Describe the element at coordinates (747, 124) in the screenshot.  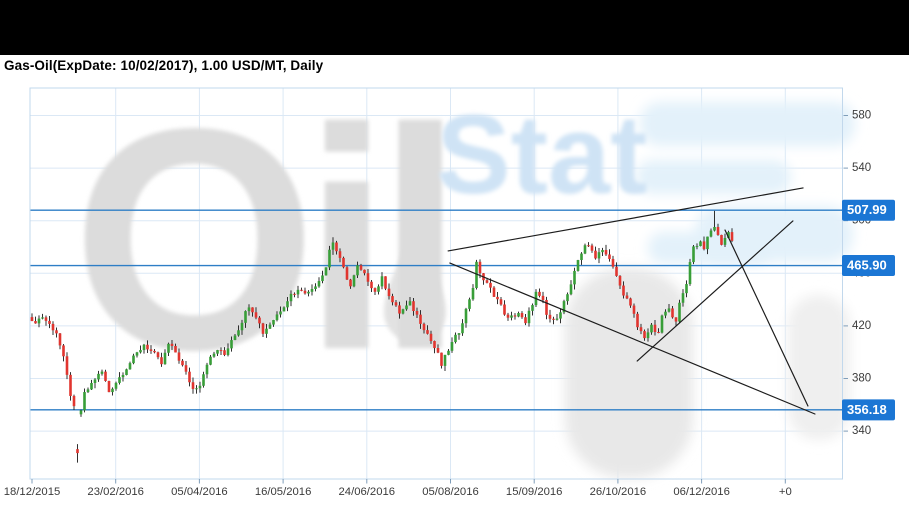
I see `watermark-blob` at that location.